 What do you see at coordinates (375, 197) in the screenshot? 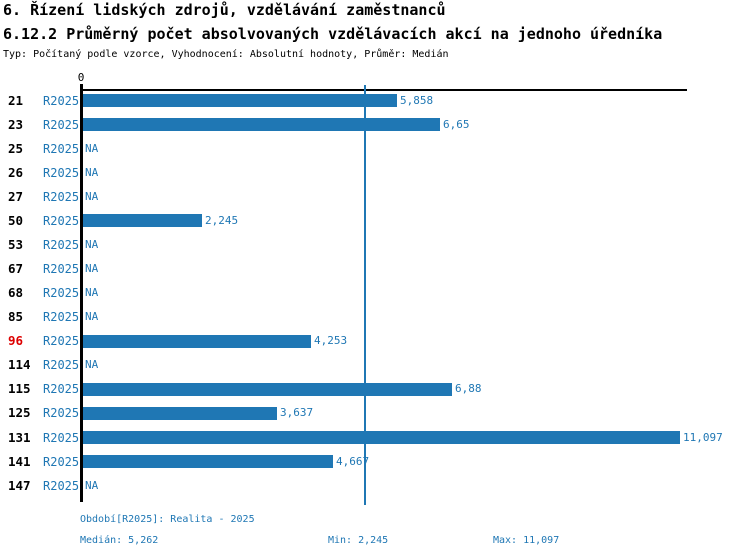
I see `chart-row: 27 R2025 NA` at bounding box center [375, 197].